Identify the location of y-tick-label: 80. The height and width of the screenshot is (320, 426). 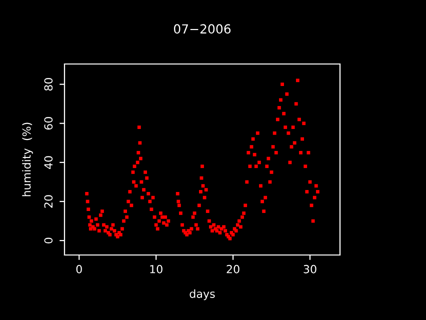
(48, 84).